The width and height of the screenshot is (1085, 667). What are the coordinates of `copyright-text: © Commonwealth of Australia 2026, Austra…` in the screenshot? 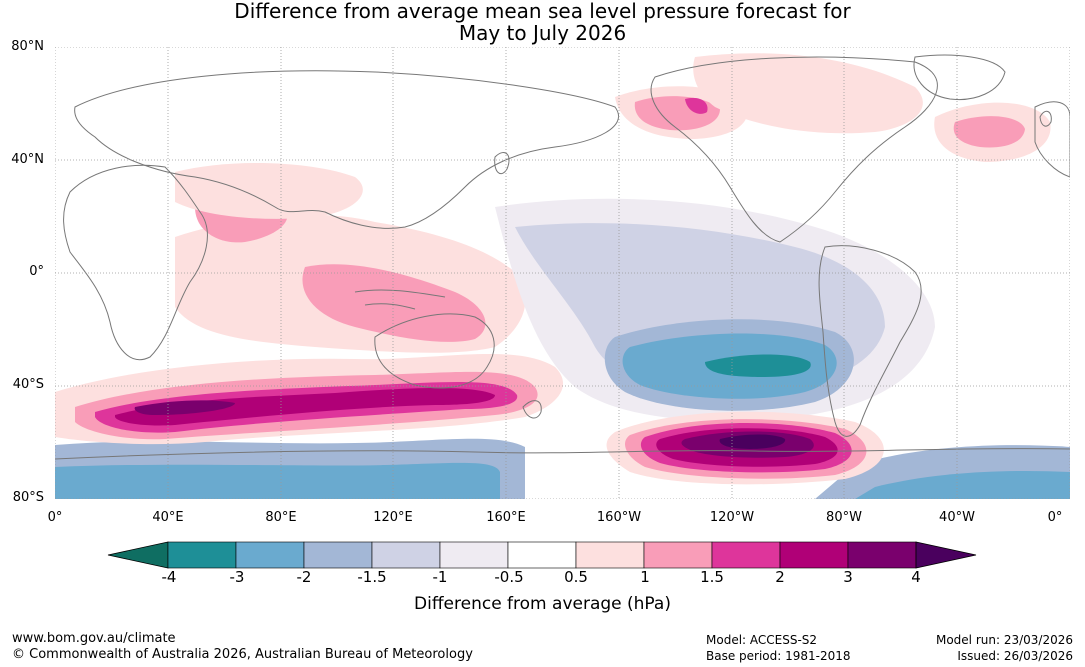 It's located at (242, 654).